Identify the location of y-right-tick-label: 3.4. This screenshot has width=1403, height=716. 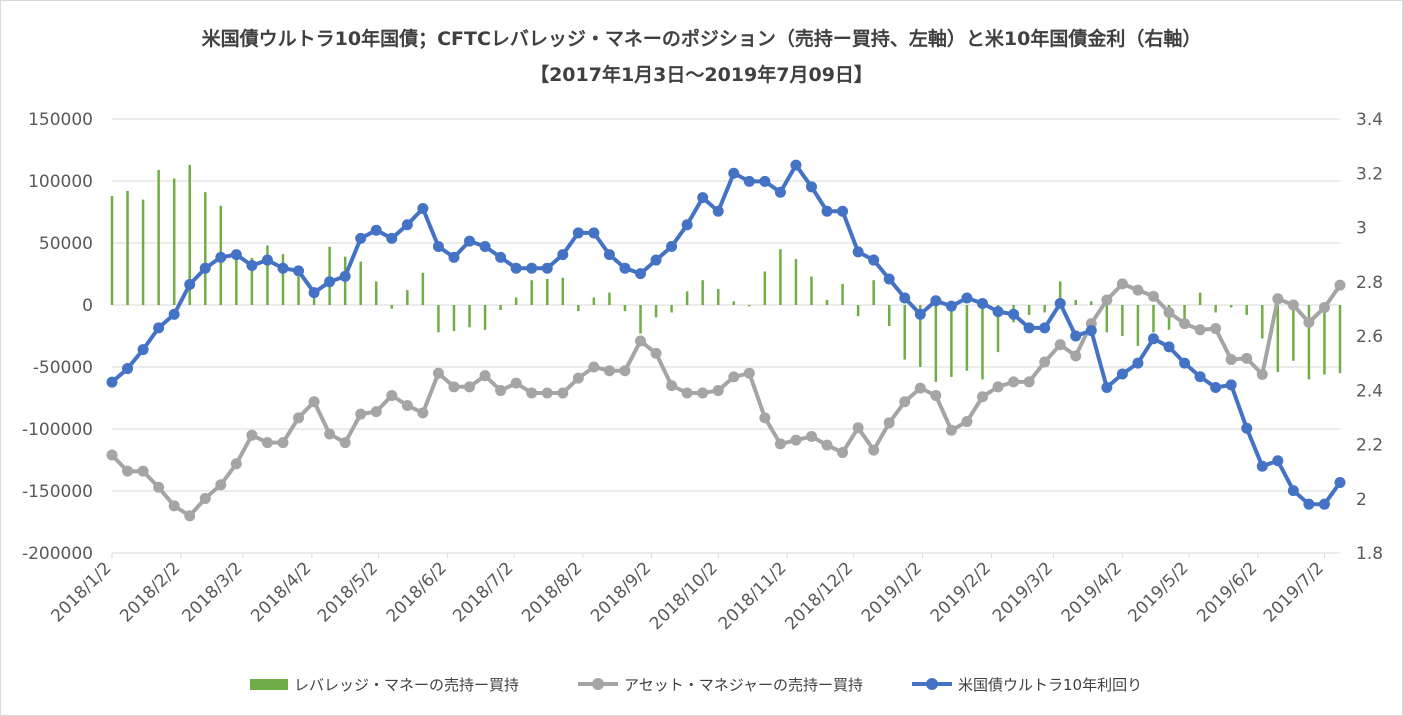
(1369, 120).